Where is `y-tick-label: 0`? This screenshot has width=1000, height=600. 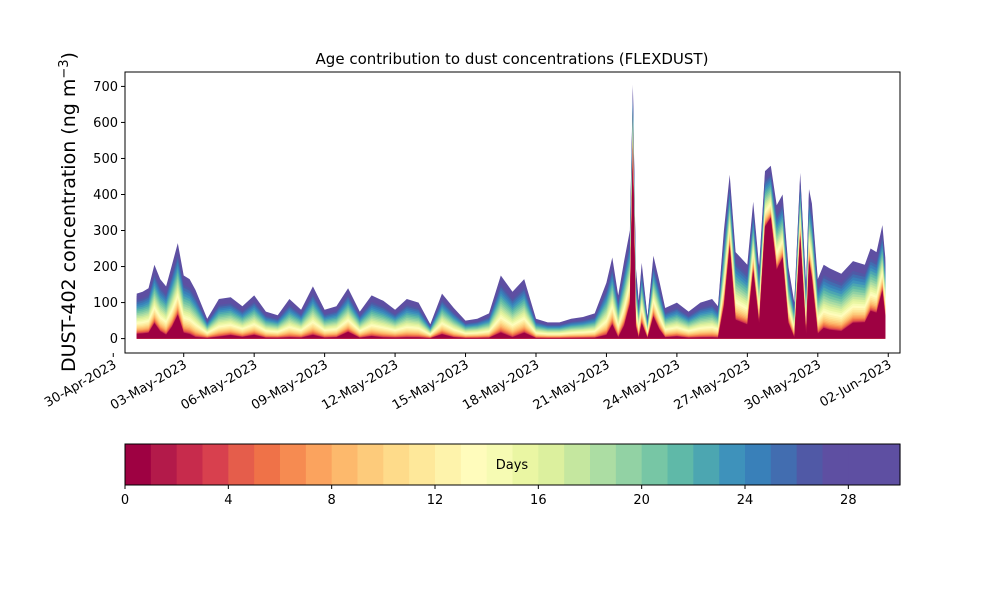
y-tick-label: 0 is located at coordinates (114, 339).